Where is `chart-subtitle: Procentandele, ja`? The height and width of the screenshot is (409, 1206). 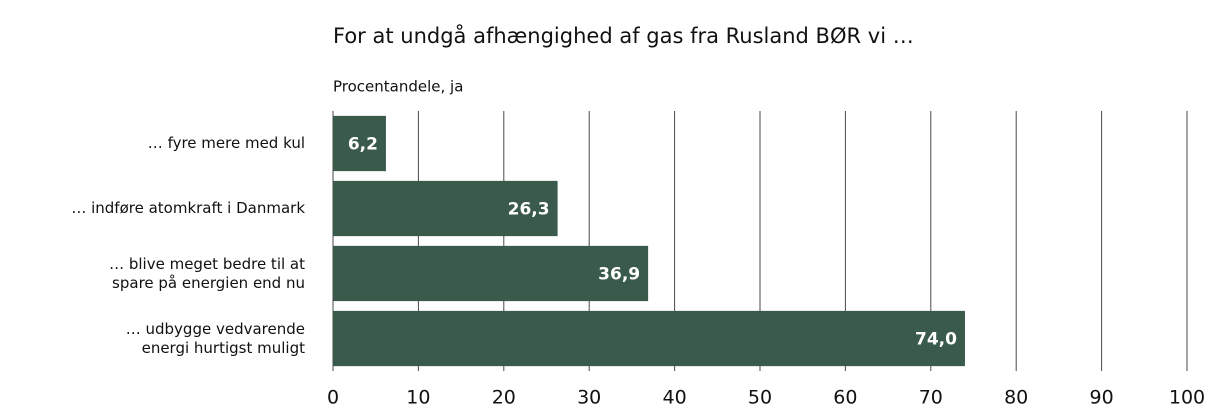 chart-subtitle: Procentandele, ja is located at coordinates (398, 87).